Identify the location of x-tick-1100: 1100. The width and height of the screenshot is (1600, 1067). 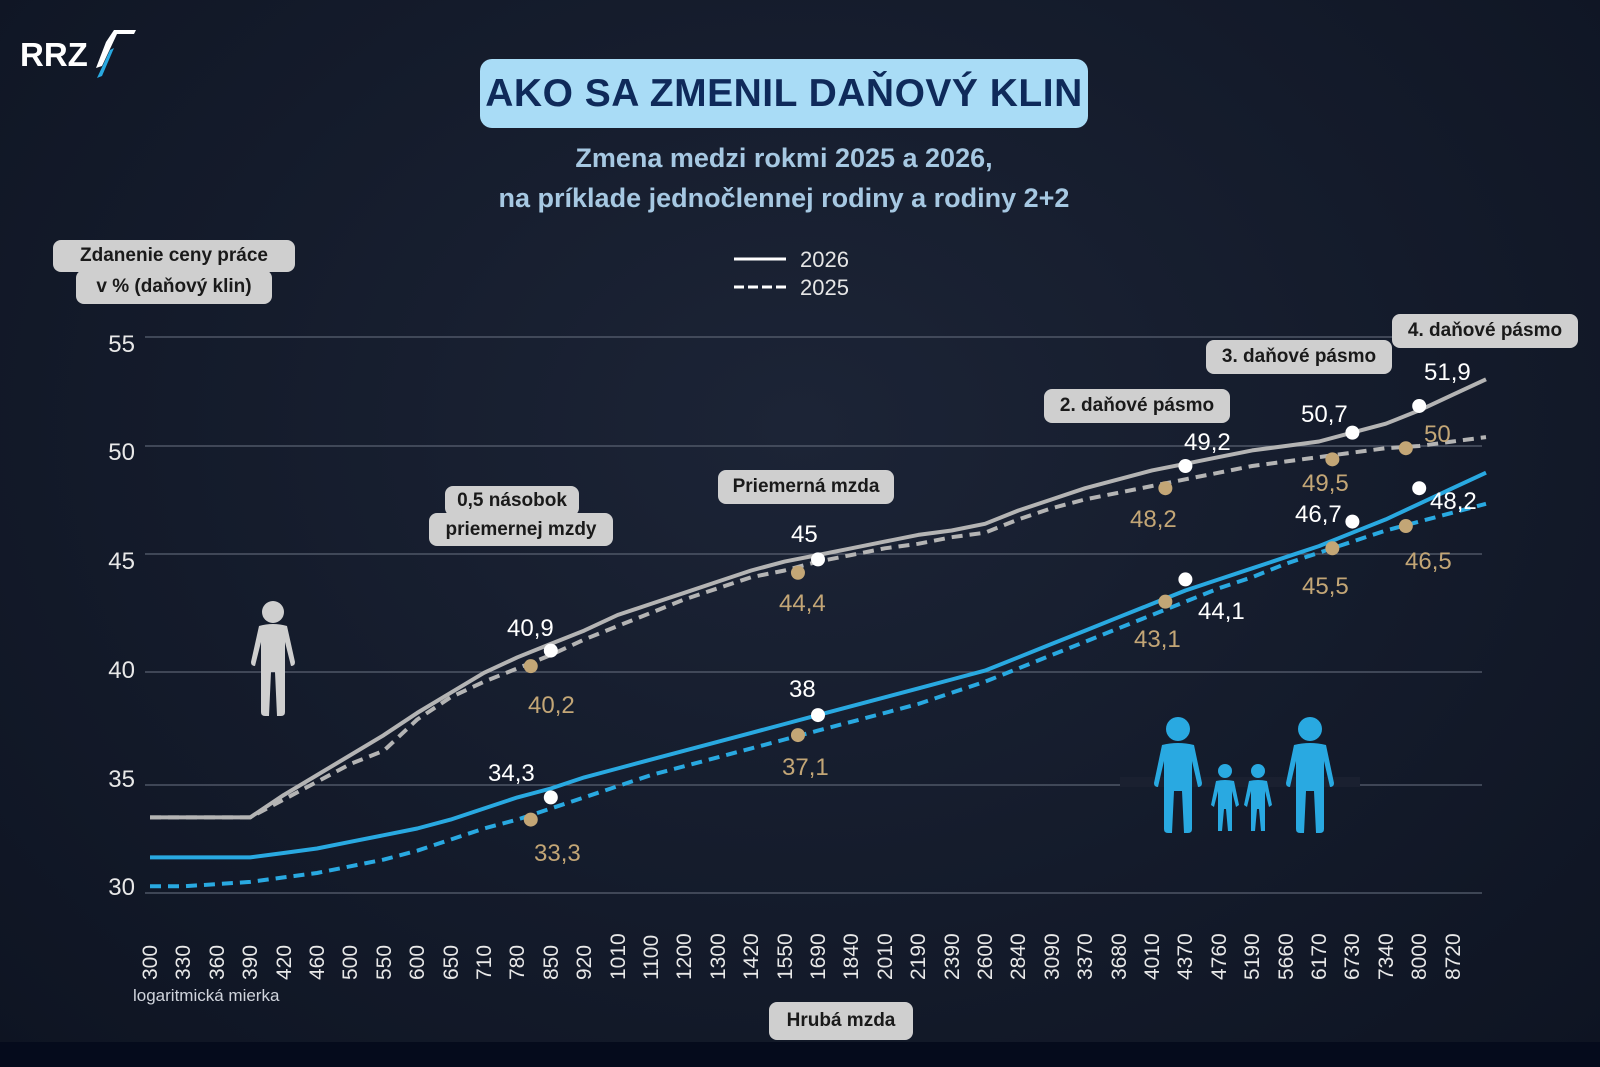
(651, 957).